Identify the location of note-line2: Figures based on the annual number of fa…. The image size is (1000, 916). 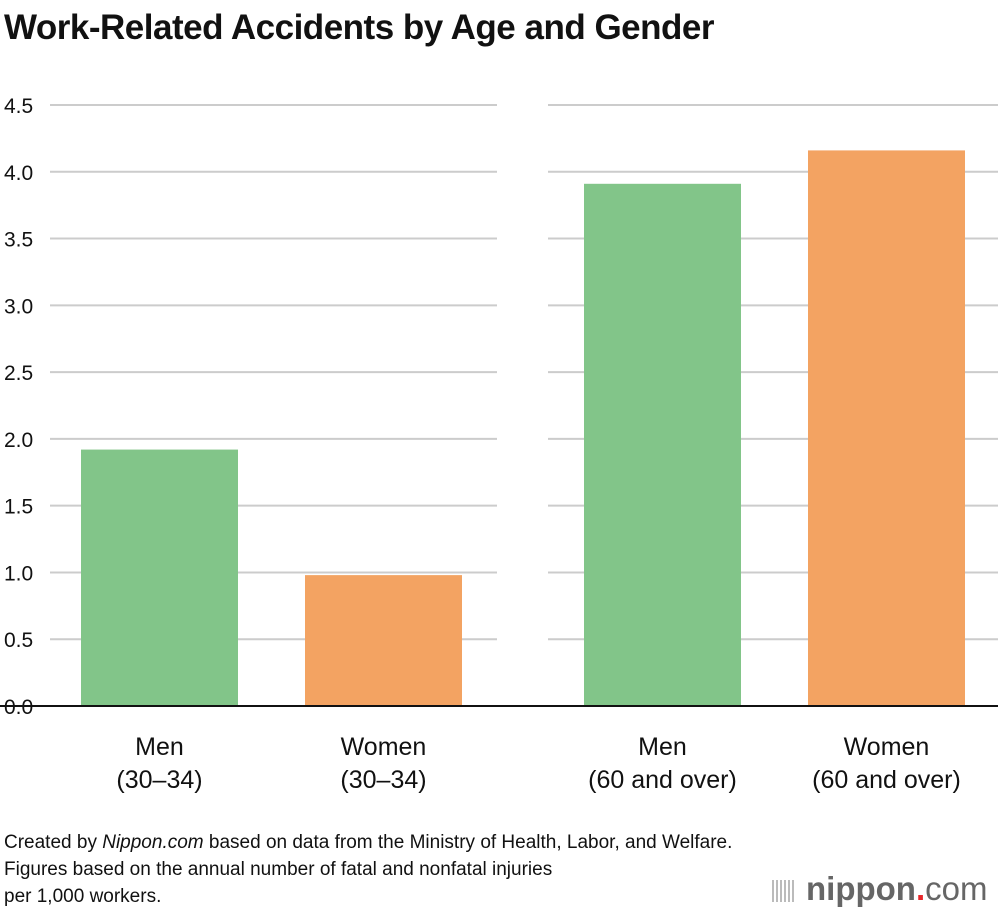
(278, 869).